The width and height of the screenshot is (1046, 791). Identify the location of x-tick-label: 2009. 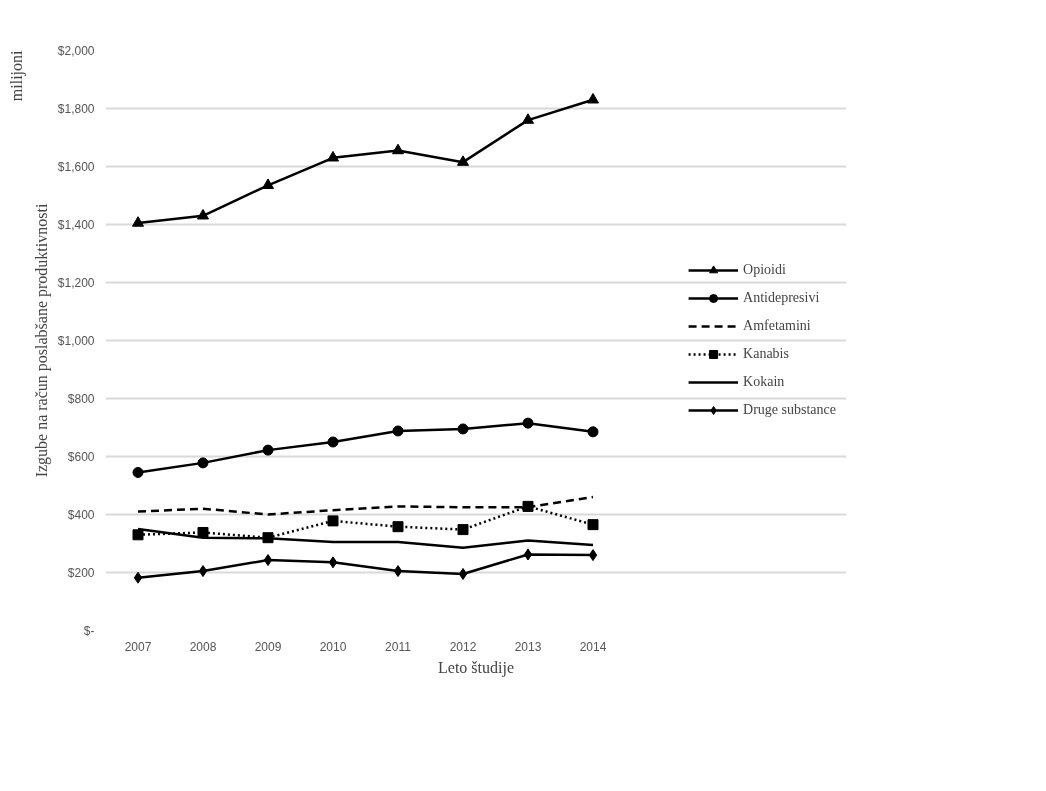
(268, 646).